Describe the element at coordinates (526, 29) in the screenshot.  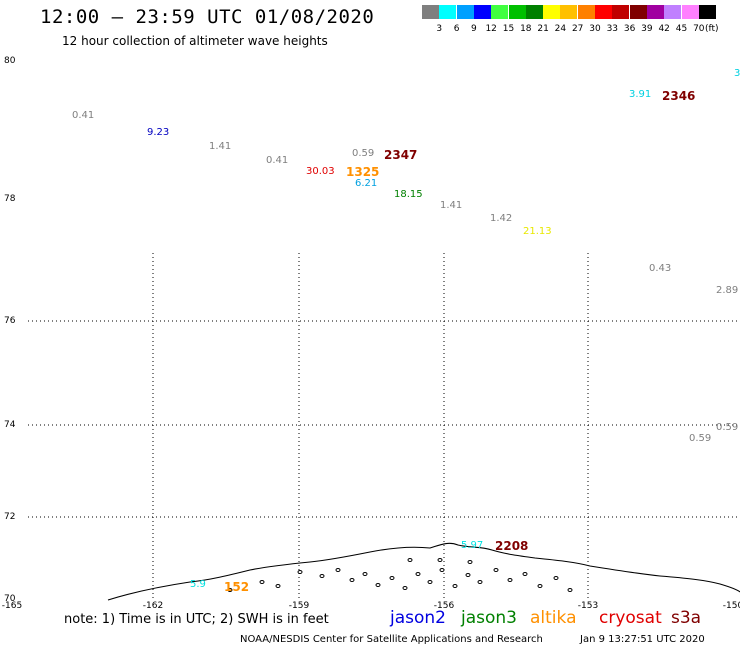
I see `legend-label: 18` at that location.